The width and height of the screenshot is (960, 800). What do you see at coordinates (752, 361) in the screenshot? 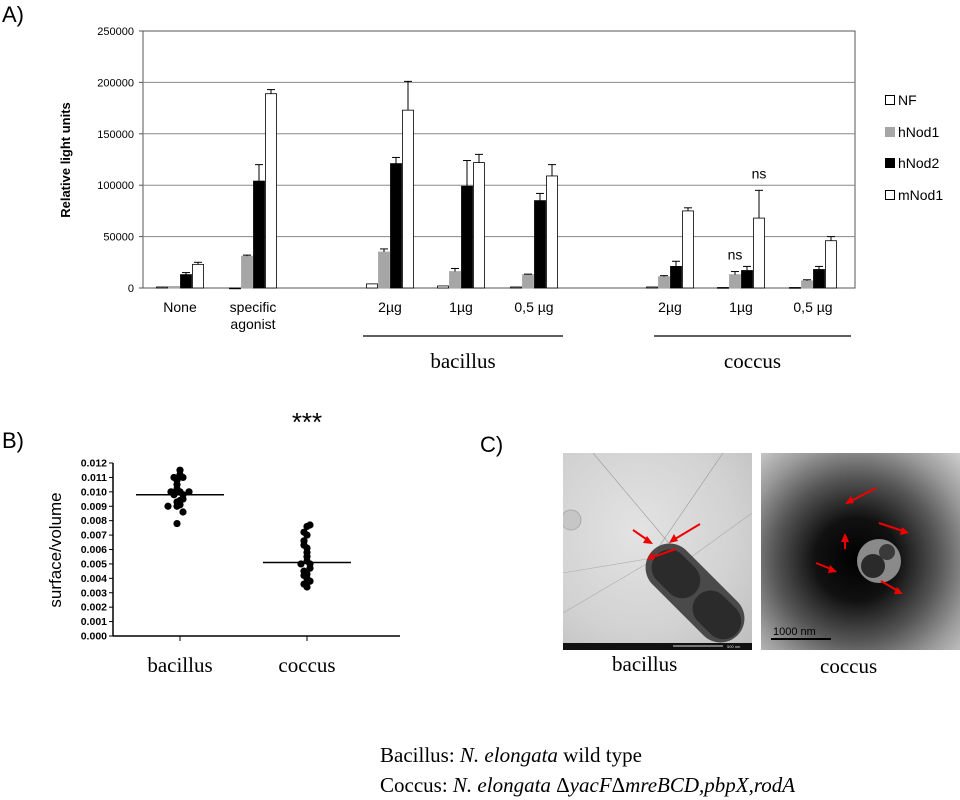
I see `group-label-coccus: coccus` at bounding box center [752, 361].